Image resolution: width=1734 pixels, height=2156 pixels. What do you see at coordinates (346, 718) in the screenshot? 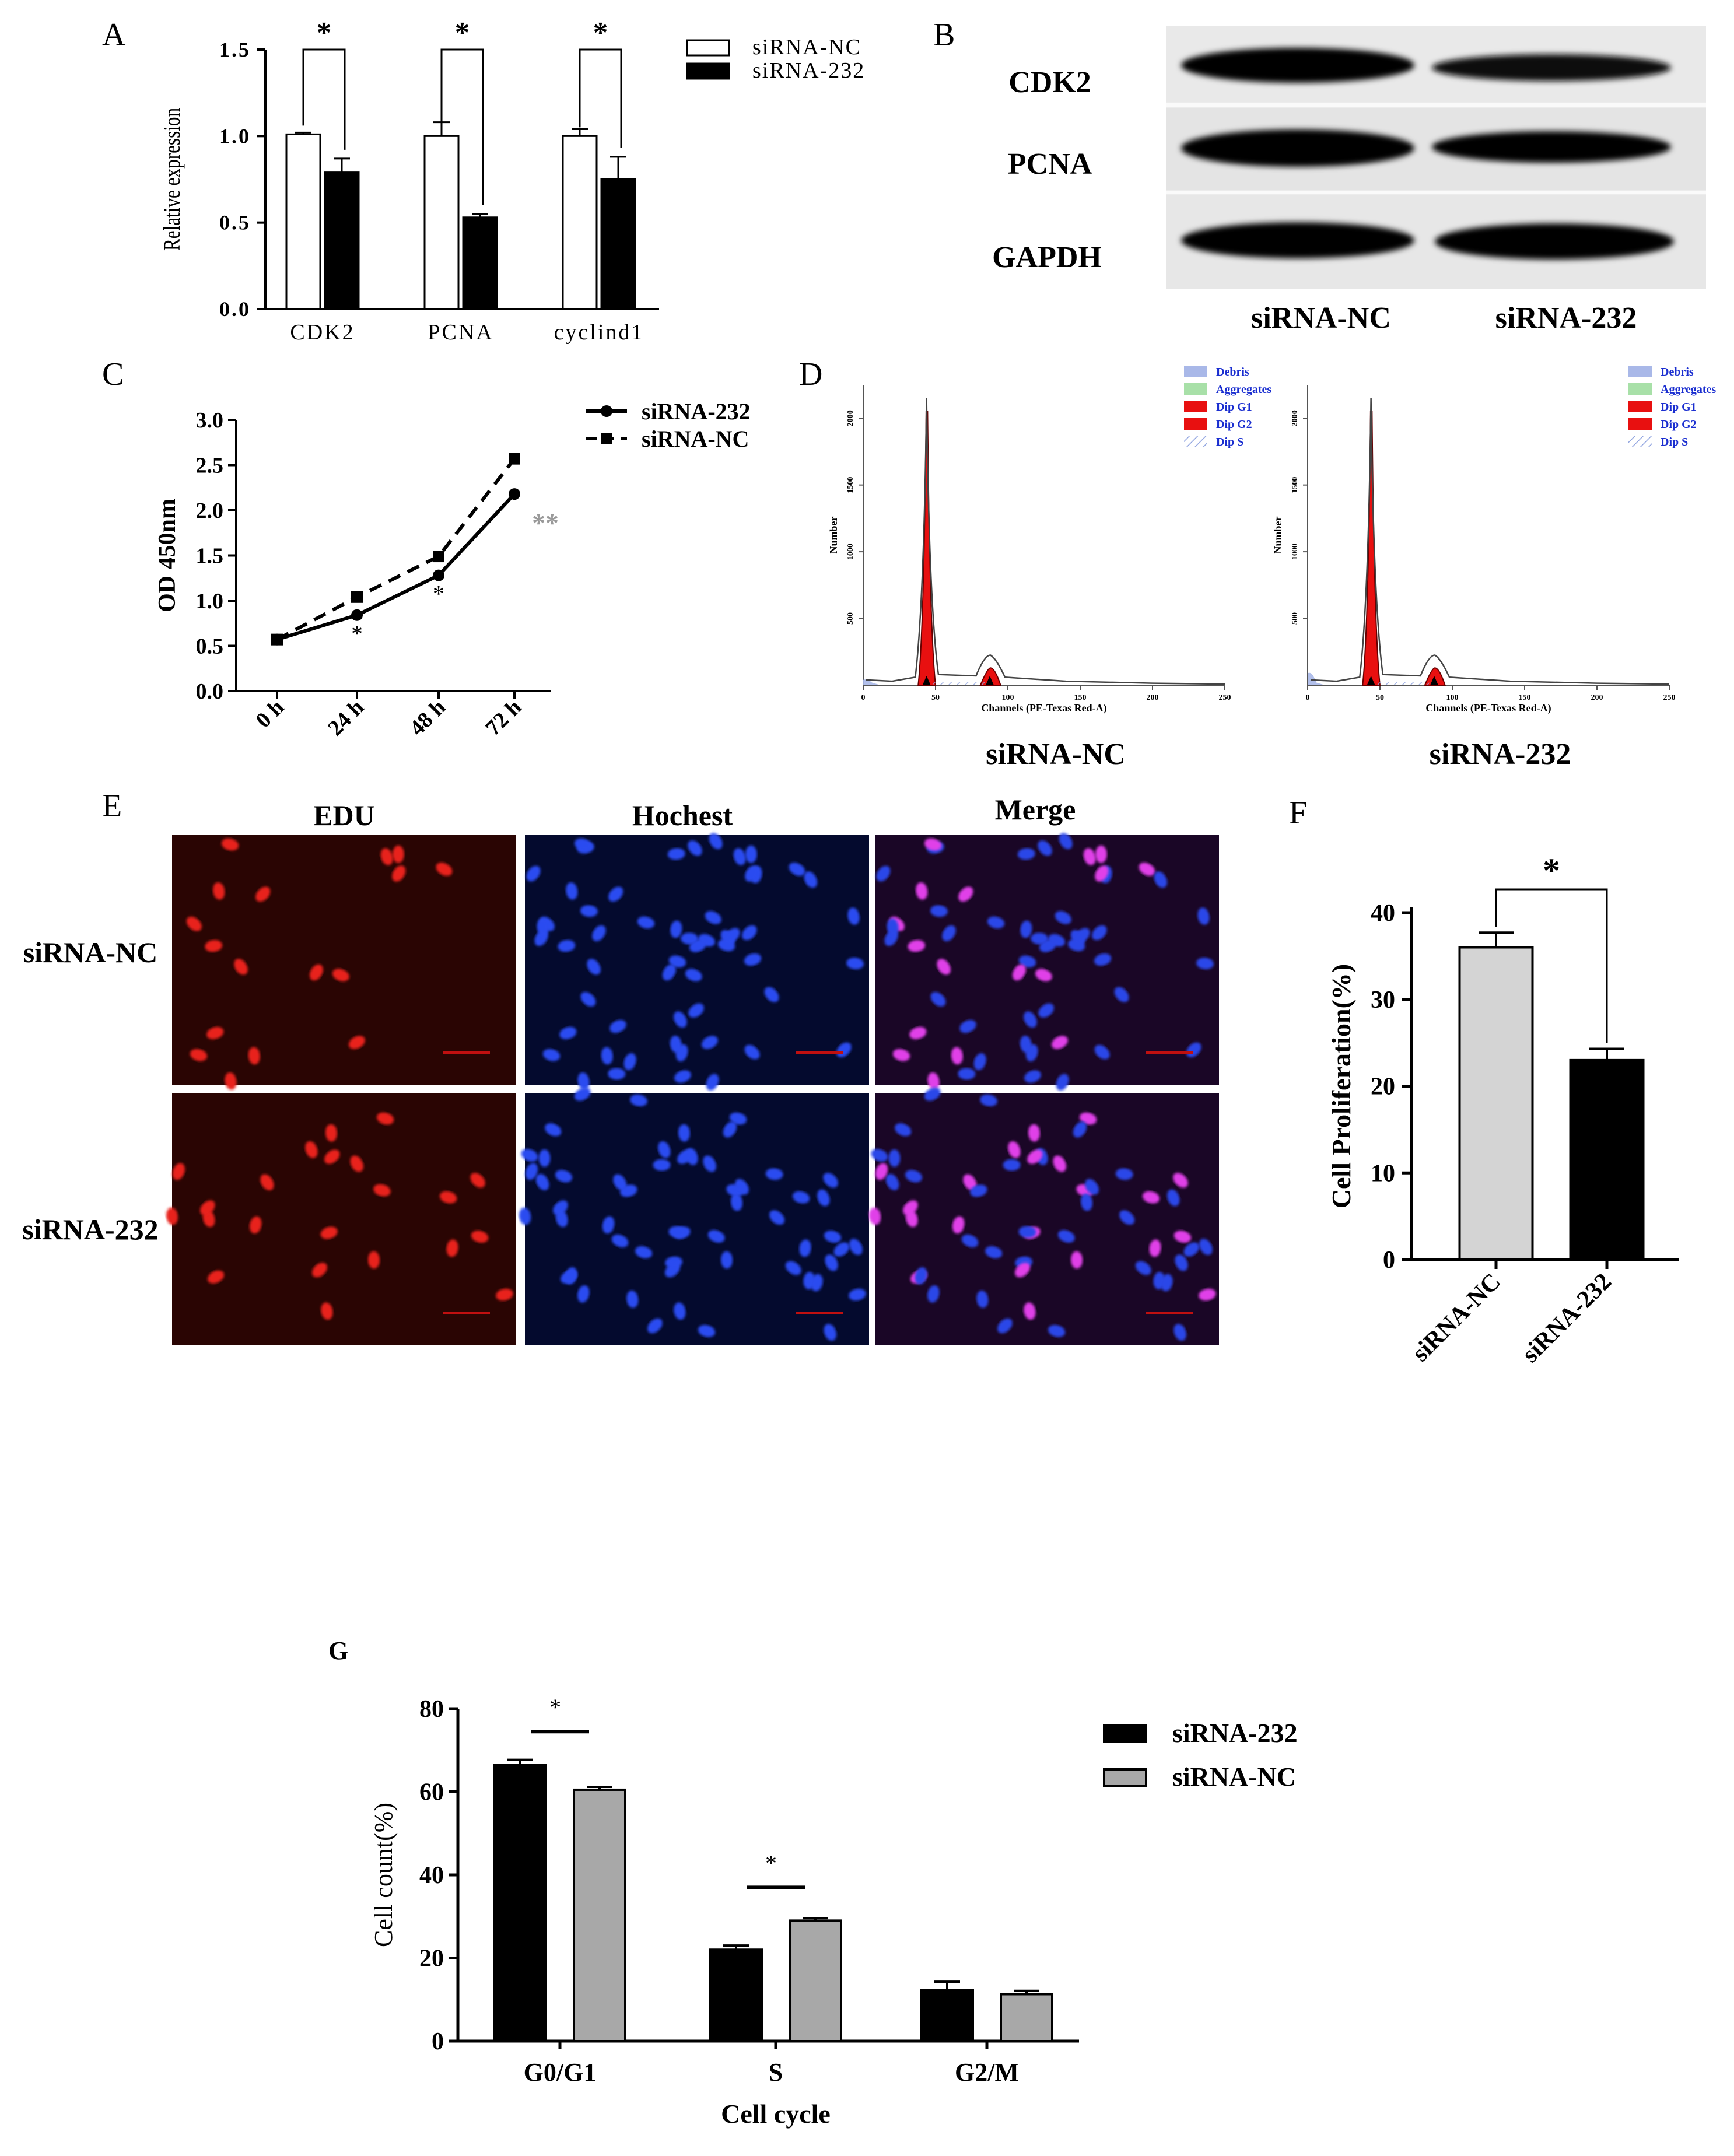
I see `x-tick-label: 24 h` at bounding box center [346, 718].